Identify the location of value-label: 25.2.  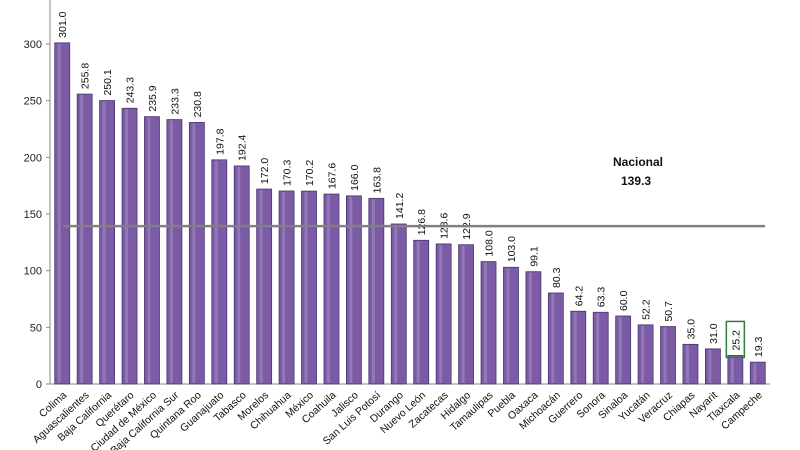
(736, 340).